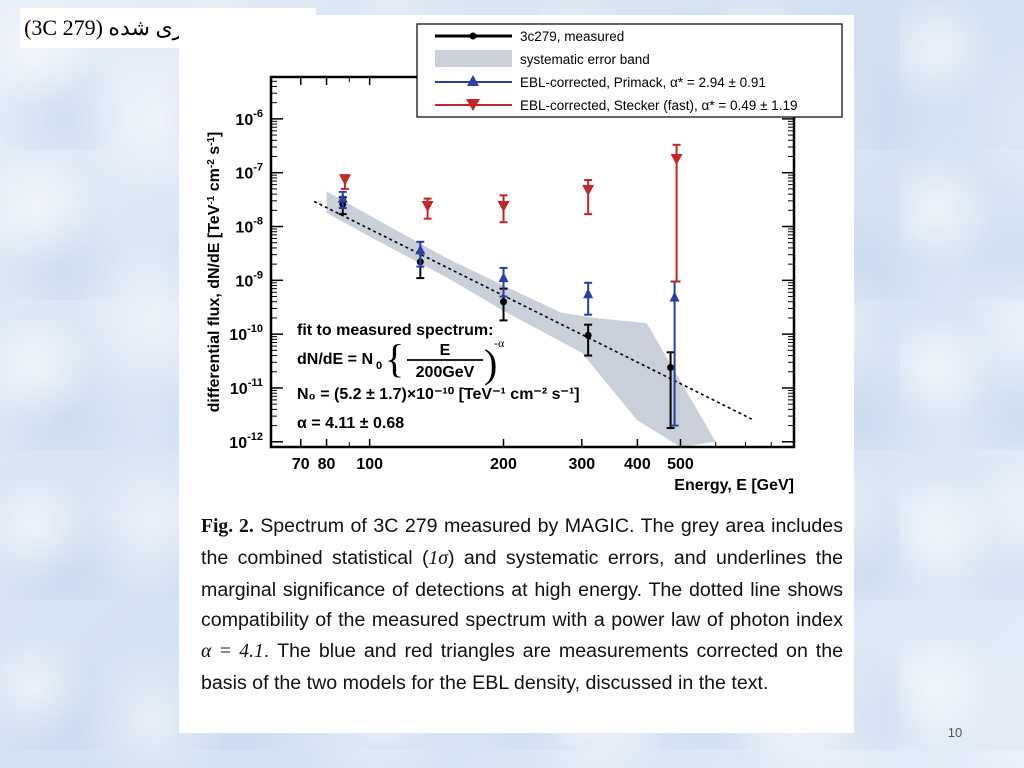 This screenshot has height=768, width=1024. What do you see at coordinates (473, 36) in the screenshot?
I see `legend-marker-measured` at bounding box center [473, 36].